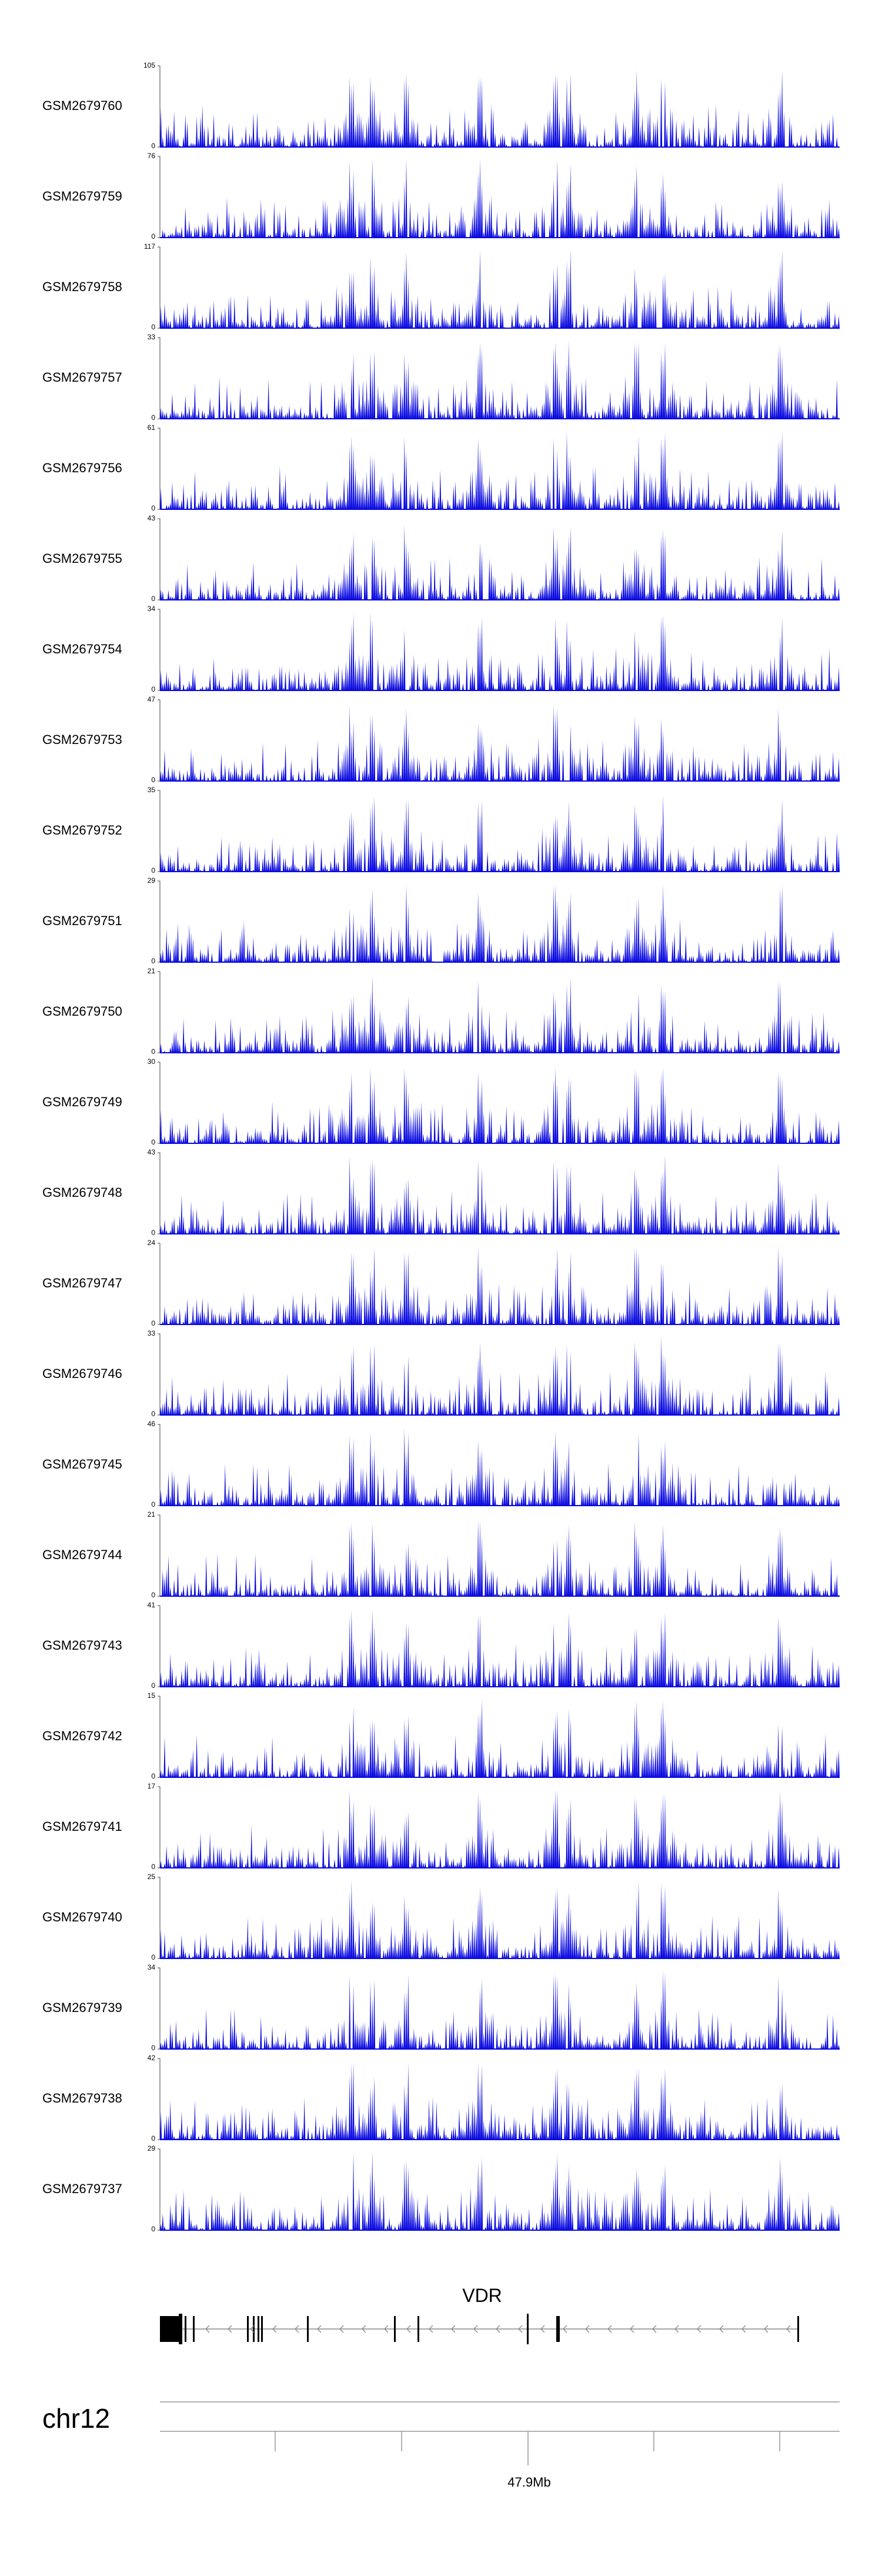 The height and width of the screenshot is (2576, 882). What do you see at coordinates (151, 1061) in the screenshot?
I see `y-max-tick-label: 30` at bounding box center [151, 1061].